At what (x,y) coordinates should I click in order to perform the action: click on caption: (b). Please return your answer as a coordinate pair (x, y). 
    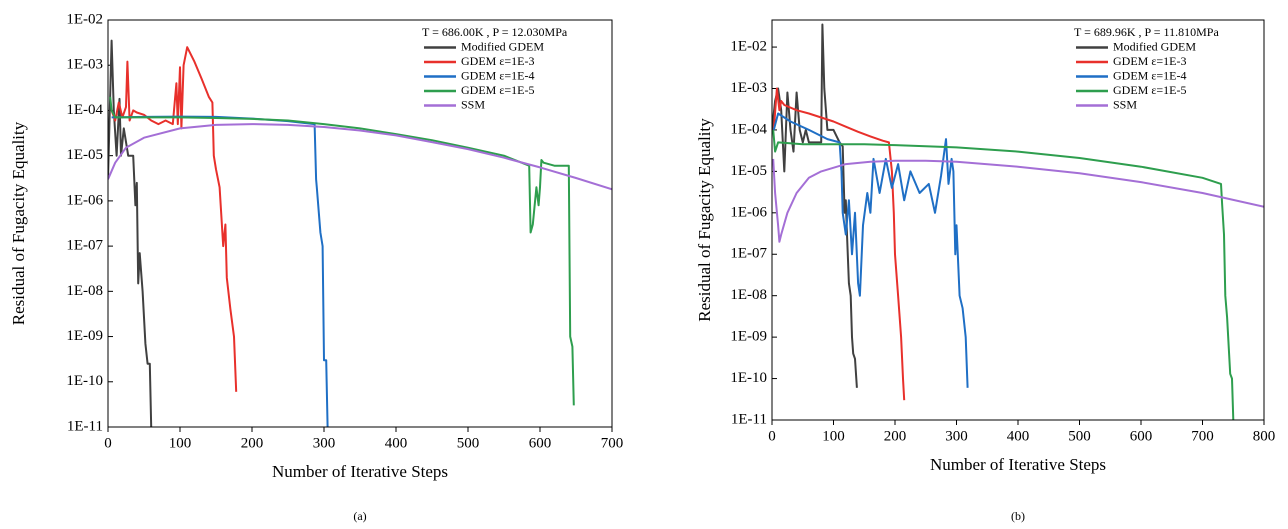
    Looking at the image, I should click on (1018, 516).